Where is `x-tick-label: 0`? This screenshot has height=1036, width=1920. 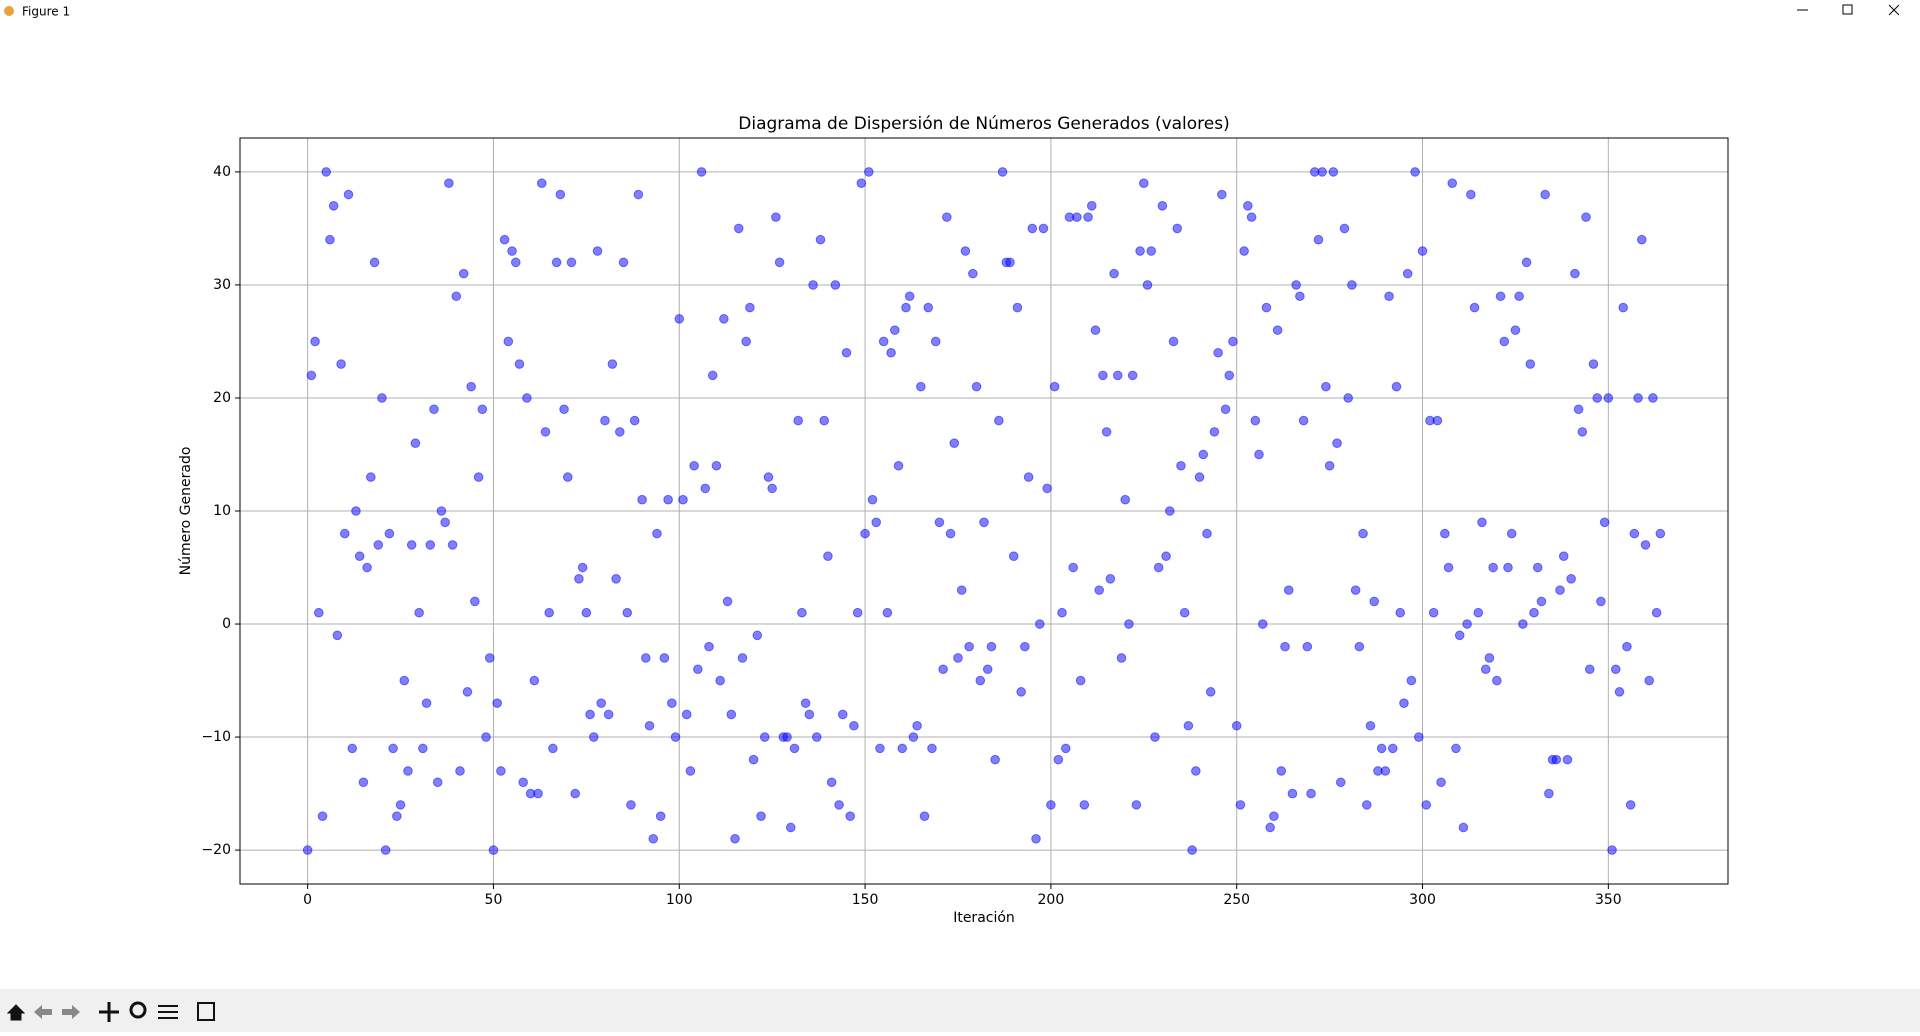 x-tick-label: 0 is located at coordinates (307, 900).